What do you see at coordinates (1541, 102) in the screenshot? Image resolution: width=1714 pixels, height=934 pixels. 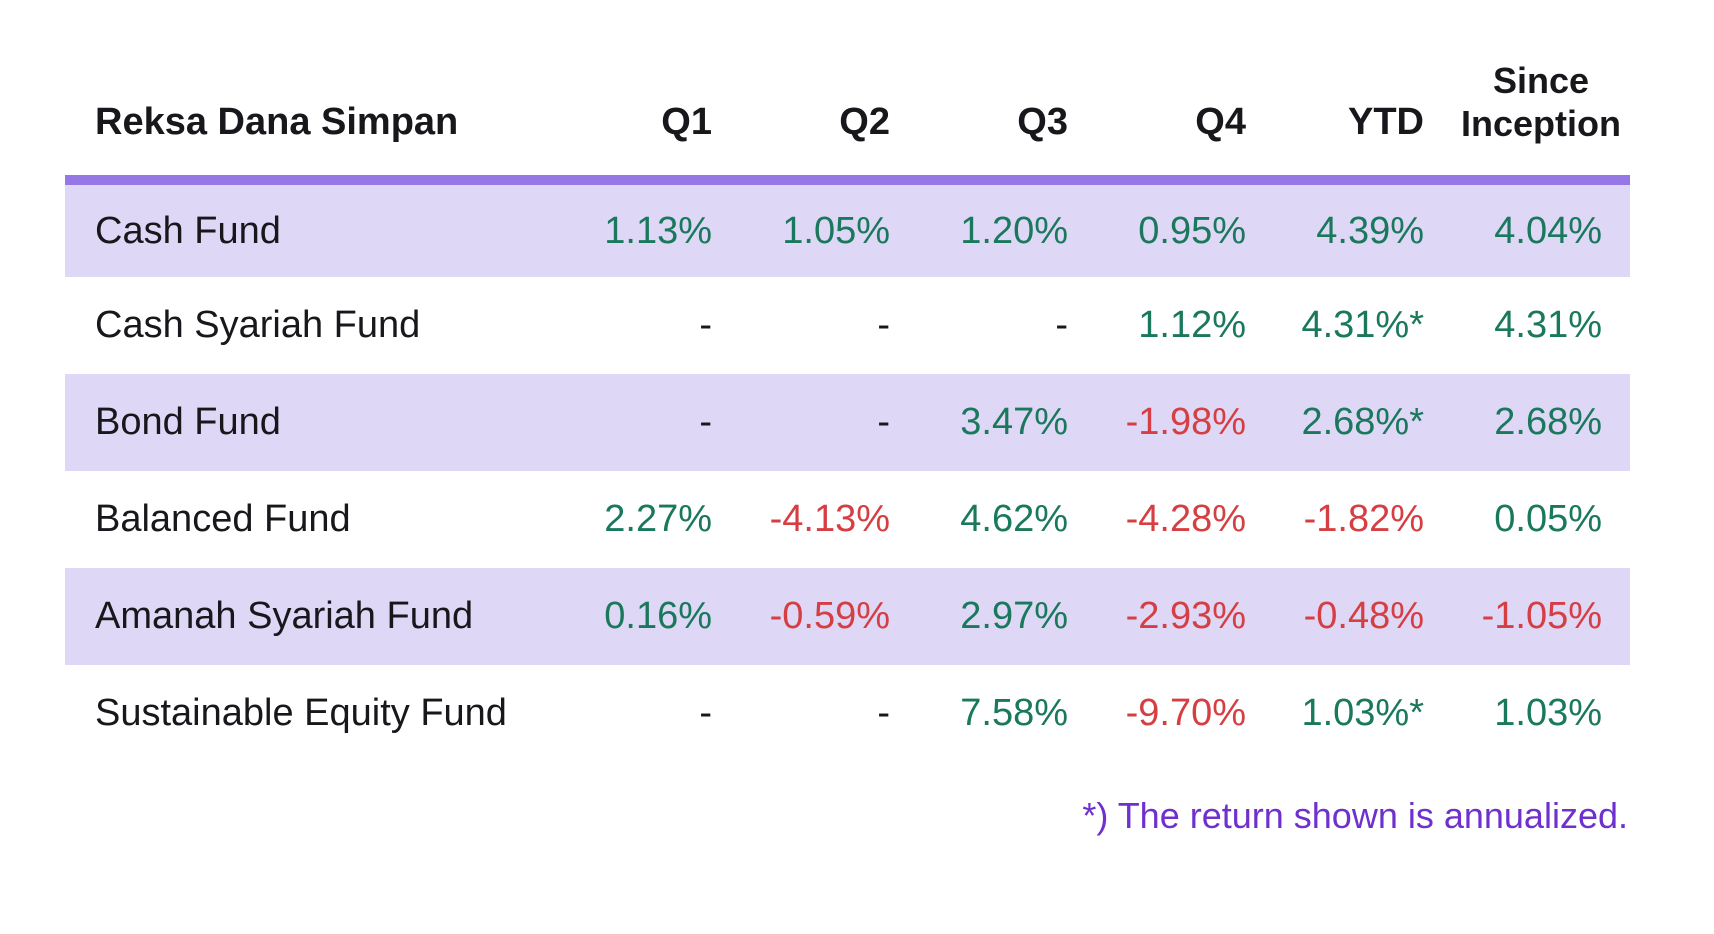 I see `column-header-since-inception: Since Inception` at bounding box center [1541, 102].